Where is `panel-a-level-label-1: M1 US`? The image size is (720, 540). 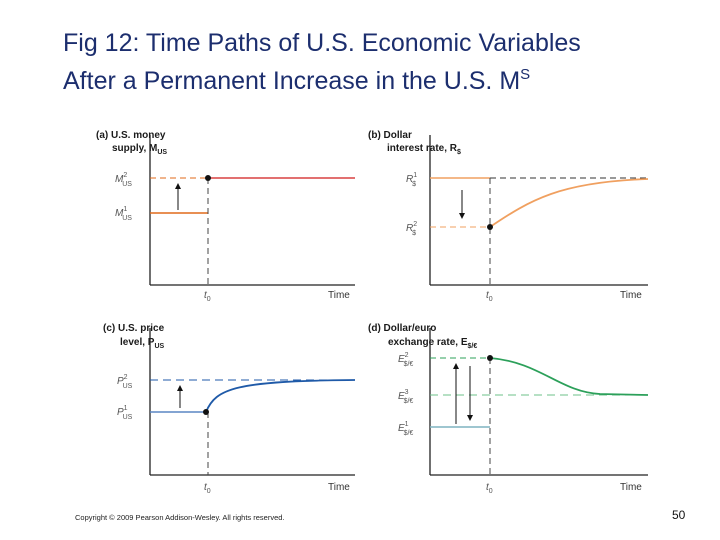
panel-a-level-label-1: M1 US is located at coordinates (123, 214).